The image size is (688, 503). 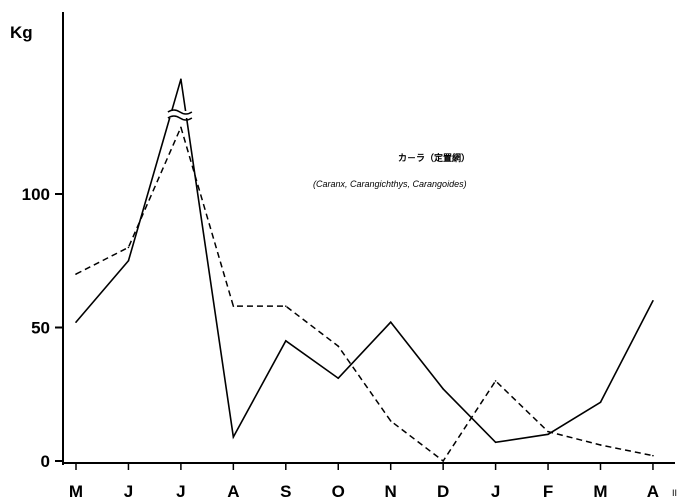 I want to click on x-tick-label: N, so click(x=391, y=491).